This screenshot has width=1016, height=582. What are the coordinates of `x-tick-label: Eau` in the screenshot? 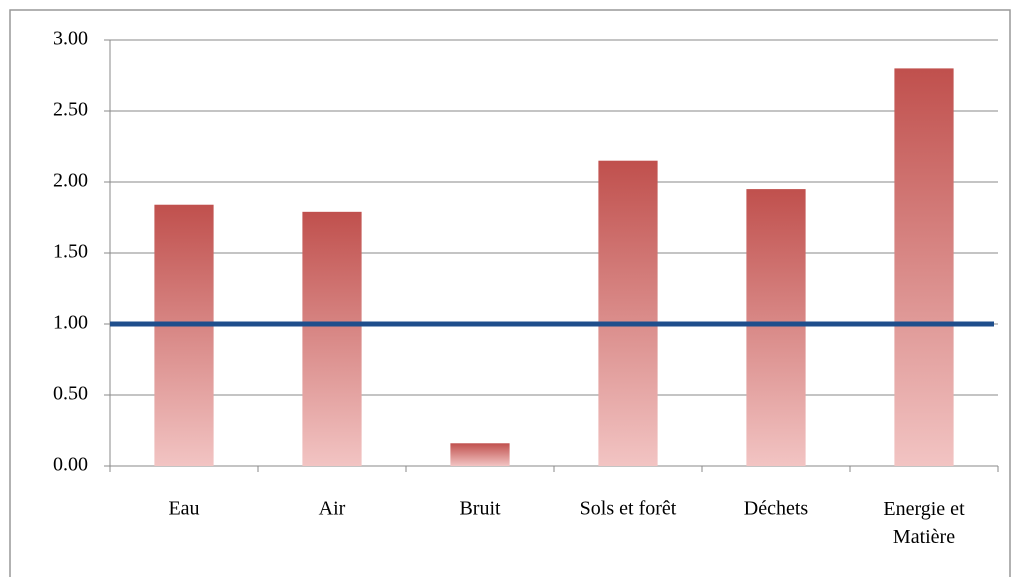 It's located at (183, 509).